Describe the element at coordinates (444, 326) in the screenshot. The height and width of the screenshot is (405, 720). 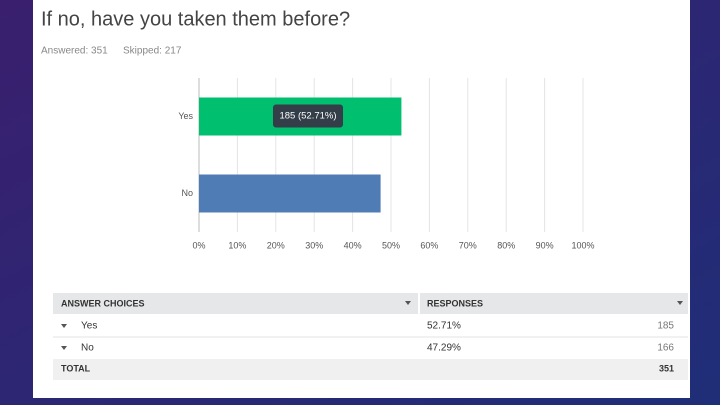
I see `response-percent: 52.71%` at that location.